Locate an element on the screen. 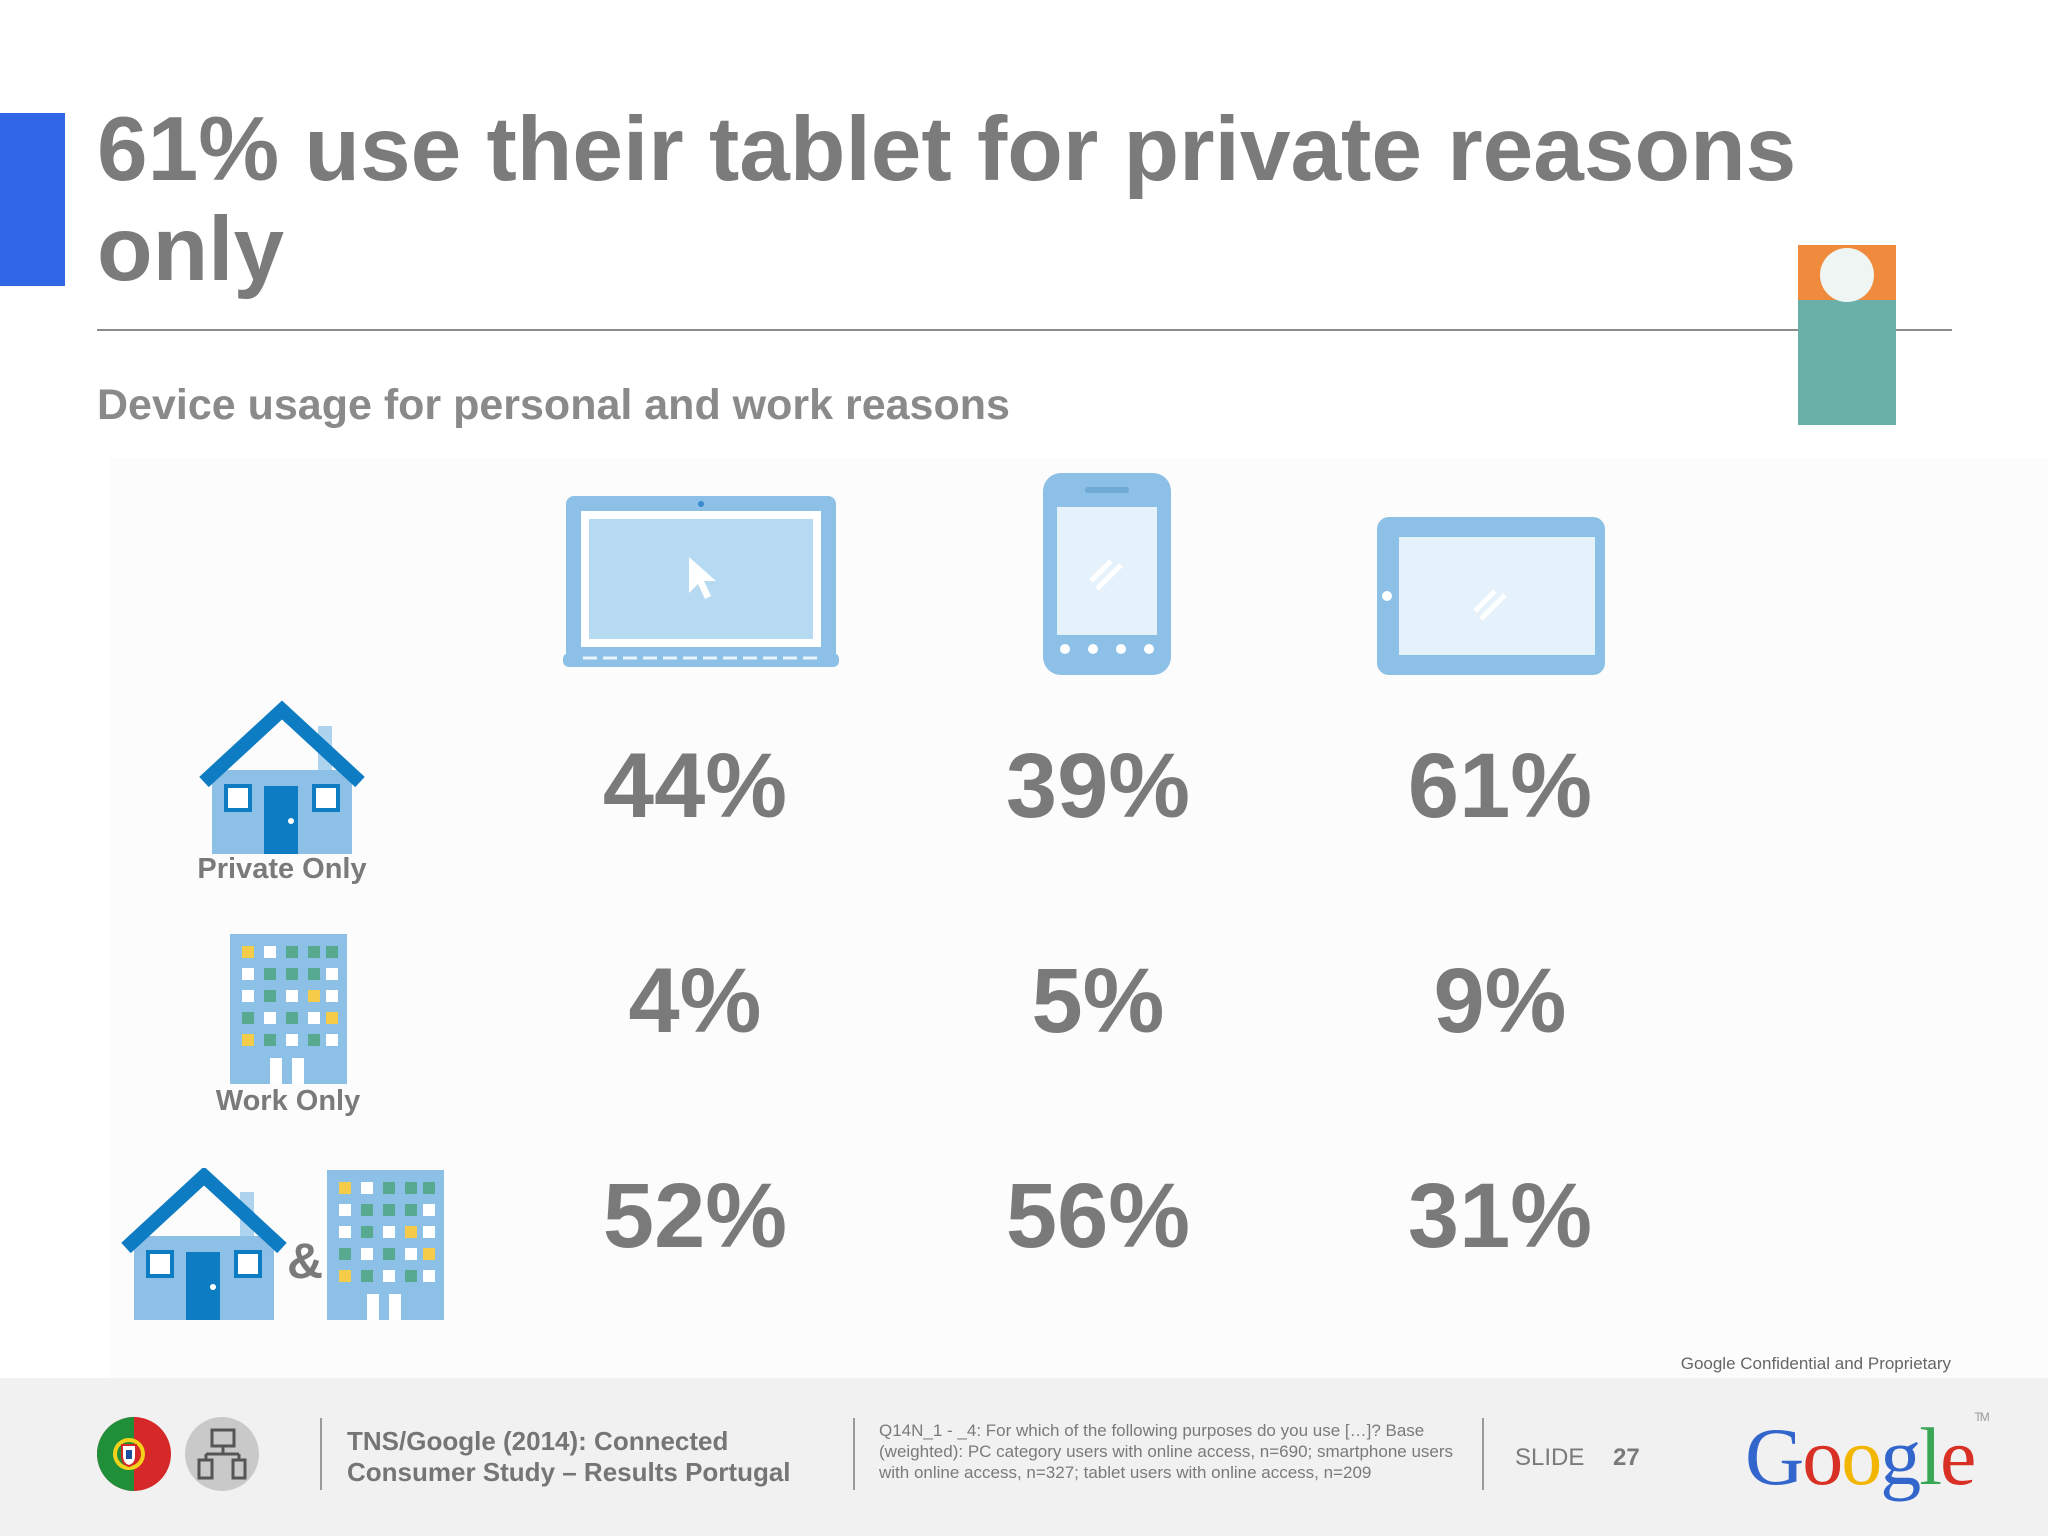 This screenshot has height=1536, width=2048. row-label-work-only: Work Only is located at coordinates (288, 1101).